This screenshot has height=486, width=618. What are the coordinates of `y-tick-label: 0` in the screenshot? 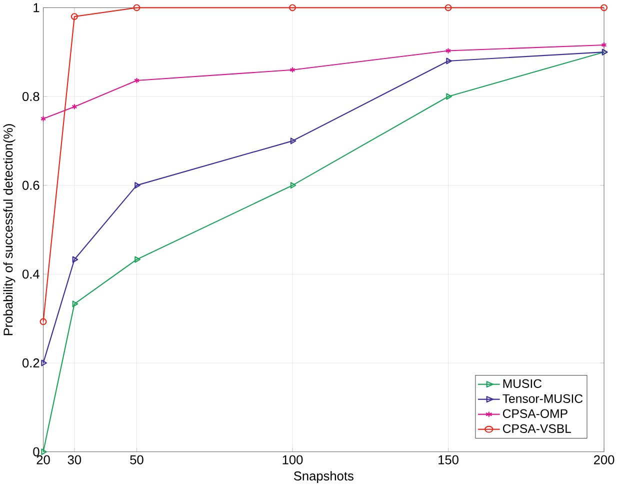 It's located at (36, 451).